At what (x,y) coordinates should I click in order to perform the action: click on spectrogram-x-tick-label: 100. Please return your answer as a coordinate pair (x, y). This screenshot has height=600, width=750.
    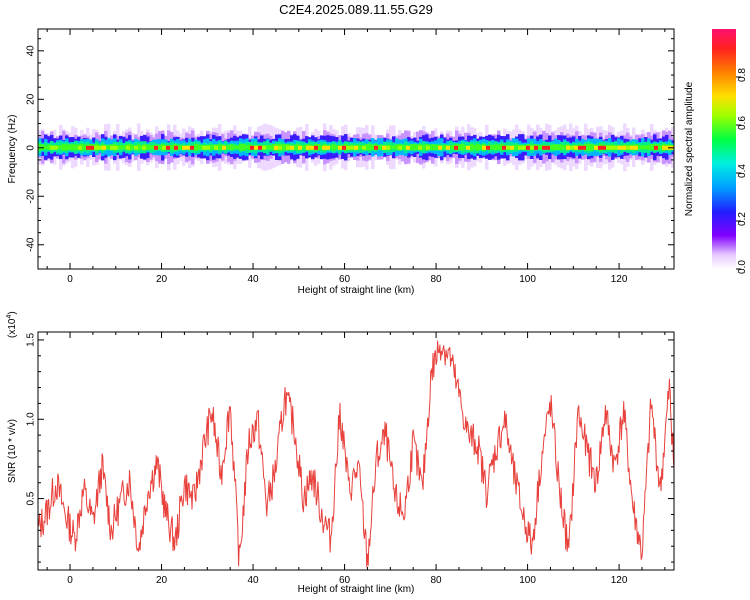
    Looking at the image, I should click on (527, 279).